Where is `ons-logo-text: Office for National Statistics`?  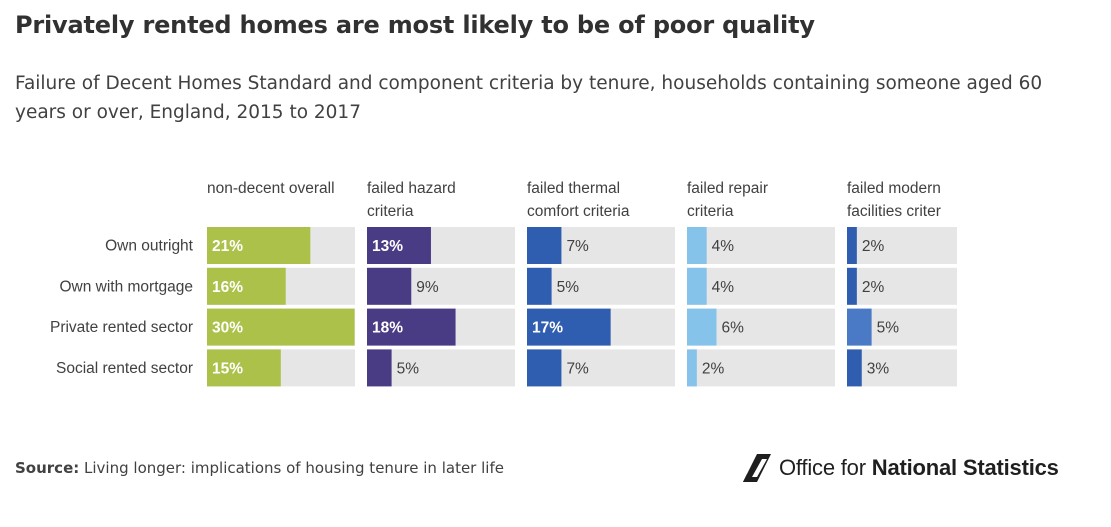
ons-logo-text: Office for National Statistics is located at coordinates (919, 468).